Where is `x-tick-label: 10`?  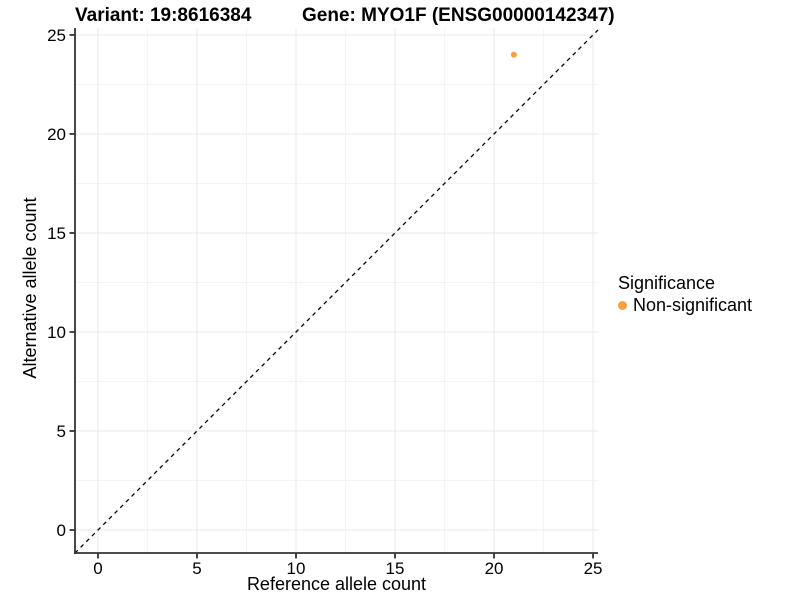
x-tick-label: 10 is located at coordinates (296, 568).